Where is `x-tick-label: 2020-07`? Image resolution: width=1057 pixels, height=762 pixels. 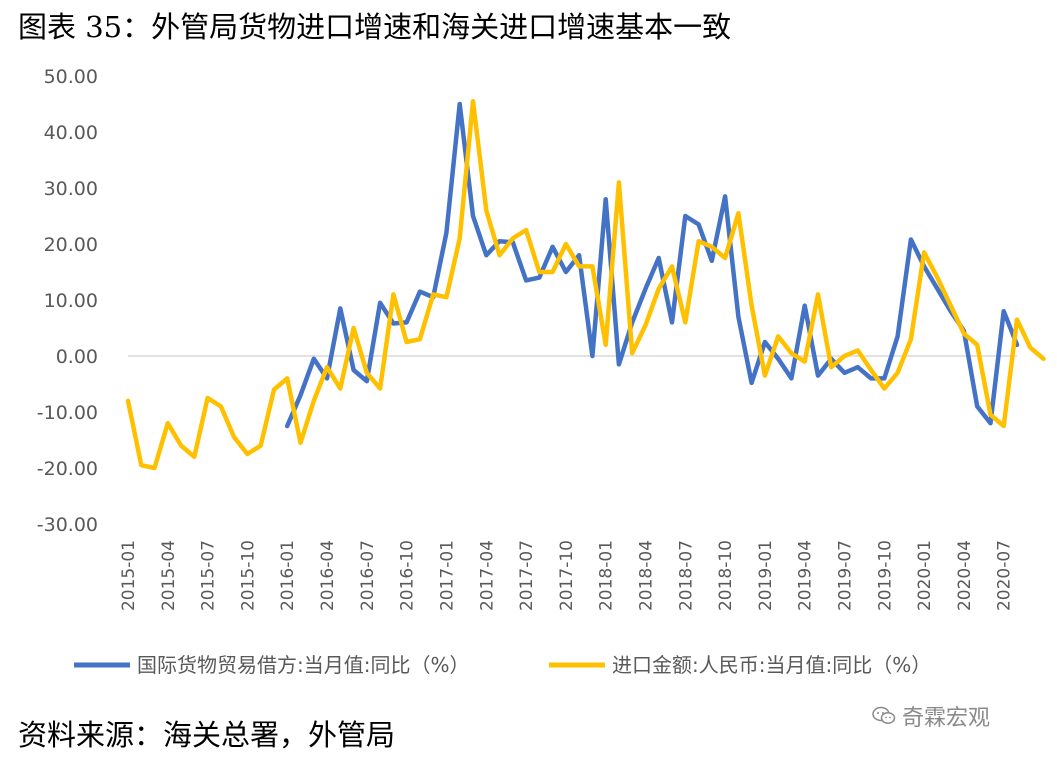 x-tick-label: 2020-07 is located at coordinates (1005, 575).